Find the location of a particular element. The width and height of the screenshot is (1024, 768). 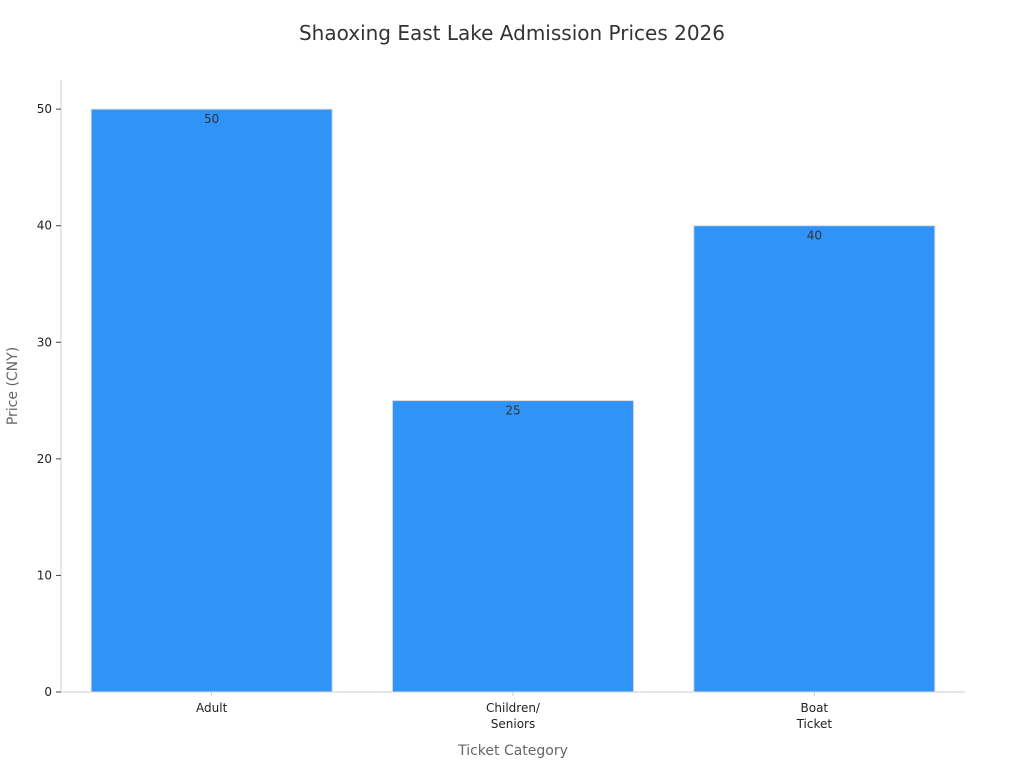

chart-title: Shaoxing East Lake Admission Prices 2026 is located at coordinates (512, 33).